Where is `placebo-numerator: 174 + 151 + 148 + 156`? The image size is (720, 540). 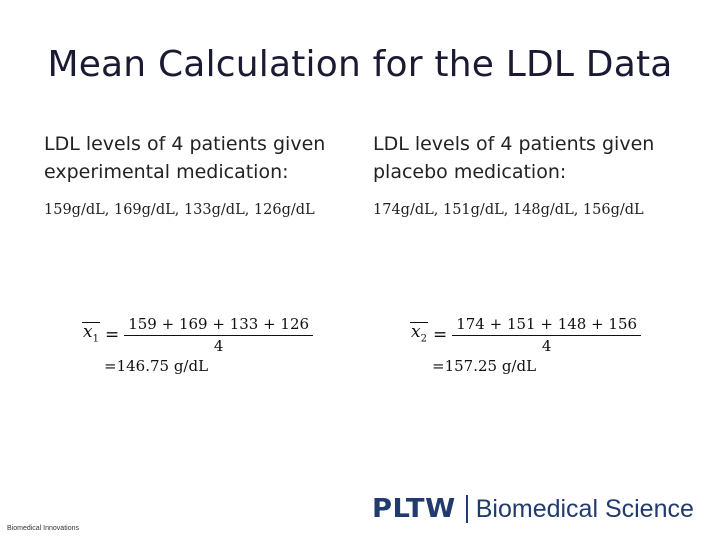 placebo-numerator: 174 + 151 + 148 + 156 is located at coordinates (547, 325).